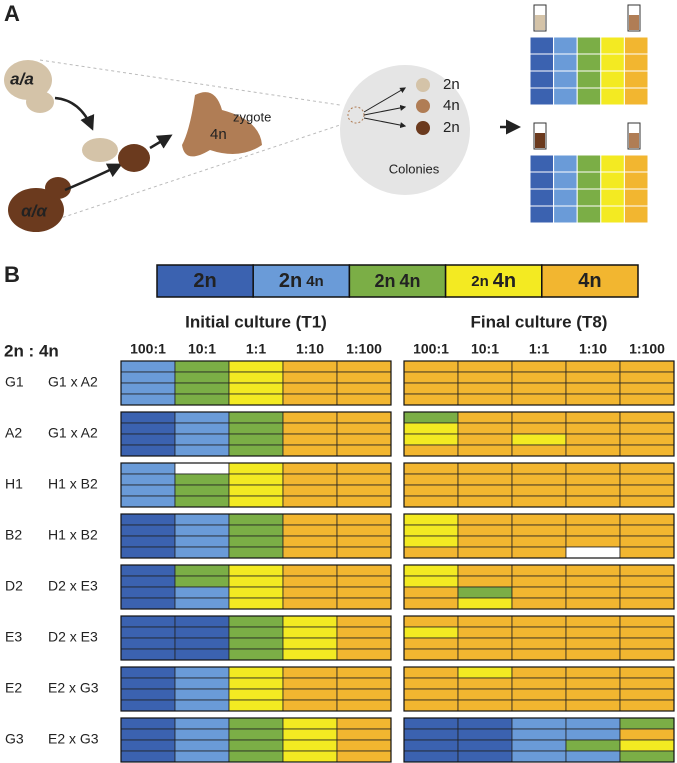 The width and height of the screenshot is (677, 763). I want to click on cell-bud, so click(58, 188).